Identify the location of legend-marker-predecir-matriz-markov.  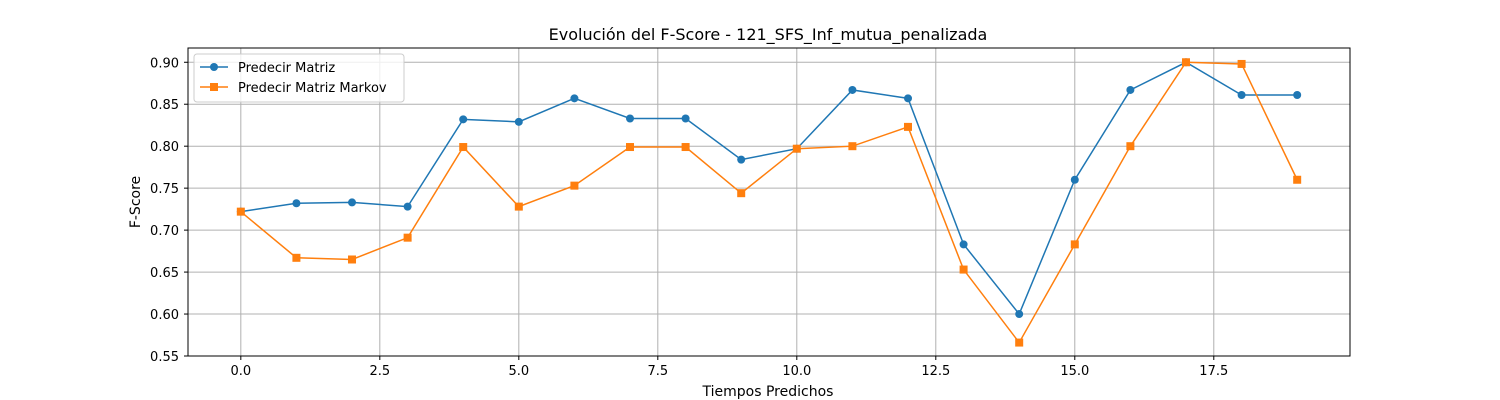
(214, 87).